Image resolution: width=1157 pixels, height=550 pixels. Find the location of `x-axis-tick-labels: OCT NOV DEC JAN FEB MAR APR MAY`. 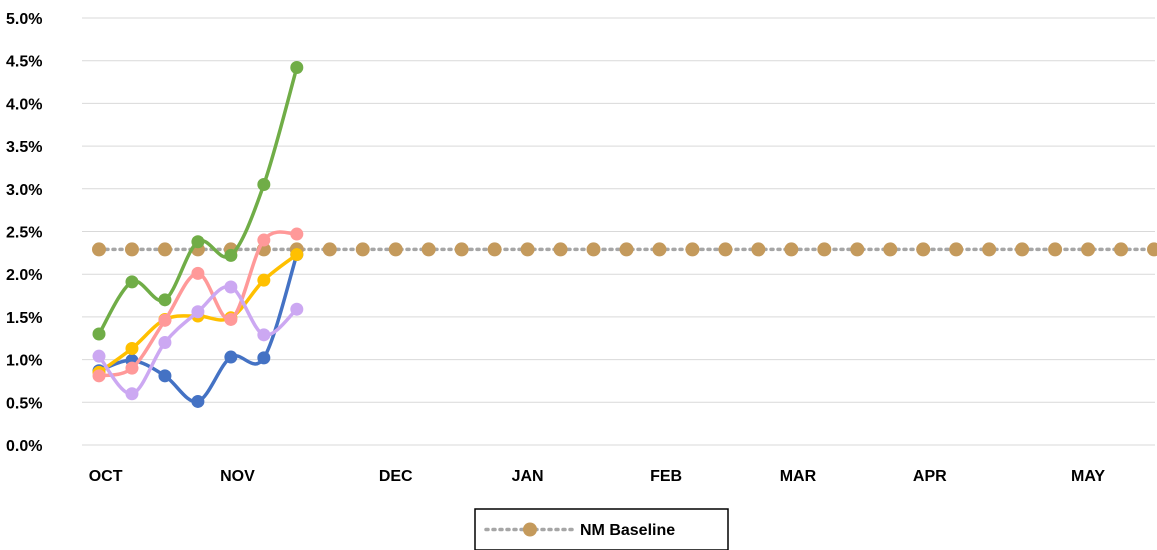

x-axis-tick-labels: OCT NOV DEC JAN FEB MAR APR MAY is located at coordinates (597, 476).